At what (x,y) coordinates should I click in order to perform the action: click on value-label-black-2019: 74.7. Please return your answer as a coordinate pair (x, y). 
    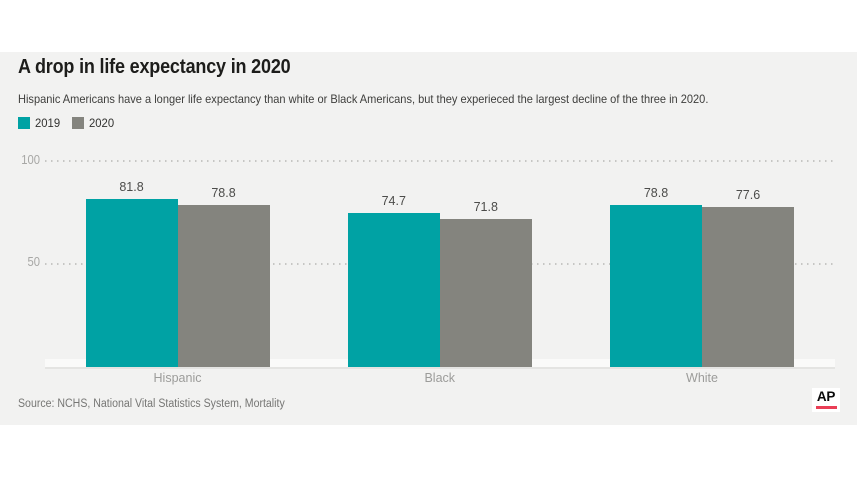
    Looking at the image, I should click on (393, 201).